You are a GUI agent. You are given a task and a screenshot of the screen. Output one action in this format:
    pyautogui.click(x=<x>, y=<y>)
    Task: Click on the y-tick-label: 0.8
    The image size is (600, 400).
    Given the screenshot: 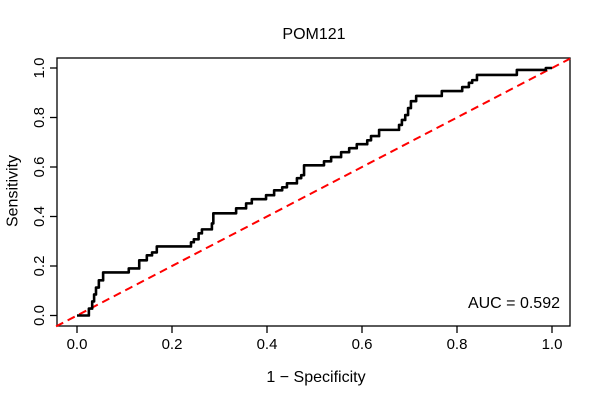 What is the action you would take?
    pyautogui.click(x=39, y=117)
    